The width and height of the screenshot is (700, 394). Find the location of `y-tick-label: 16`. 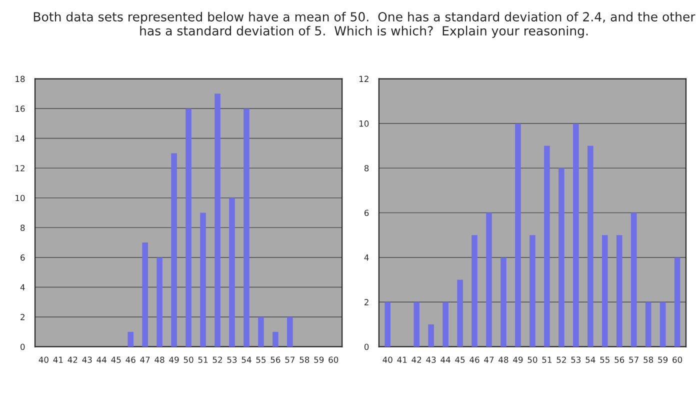

y-tick-label: 16 is located at coordinates (20, 109).